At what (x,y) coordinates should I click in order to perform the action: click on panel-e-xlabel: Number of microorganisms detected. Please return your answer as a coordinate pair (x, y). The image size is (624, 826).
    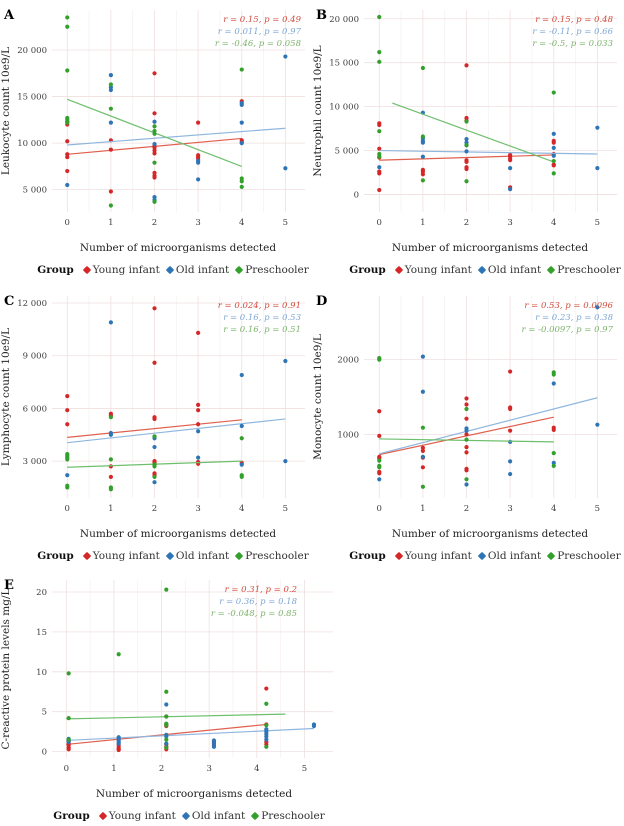
    Looking at the image, I should click on (194, 794).